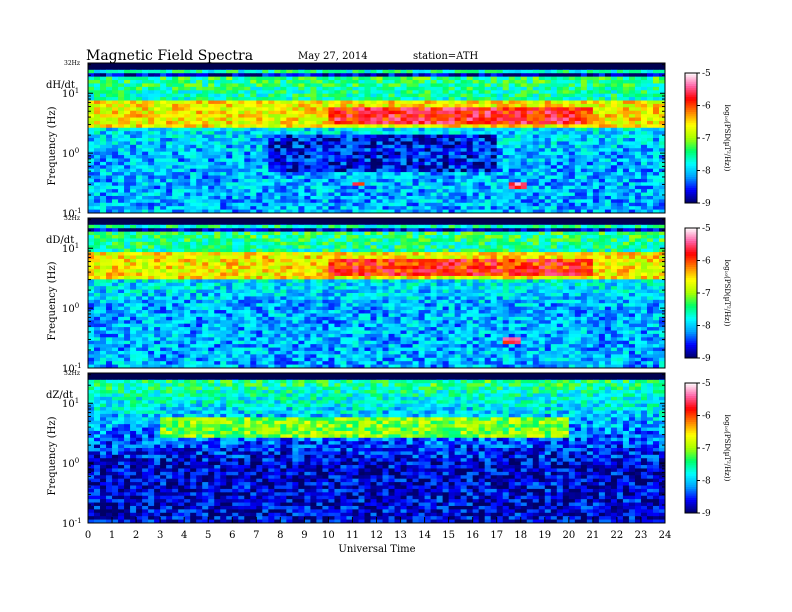 This screenshot has height=612, width=792. Describe the element at coordinates (544, 535) in the screenshot. I see `x-tick-label: 19` at that location.